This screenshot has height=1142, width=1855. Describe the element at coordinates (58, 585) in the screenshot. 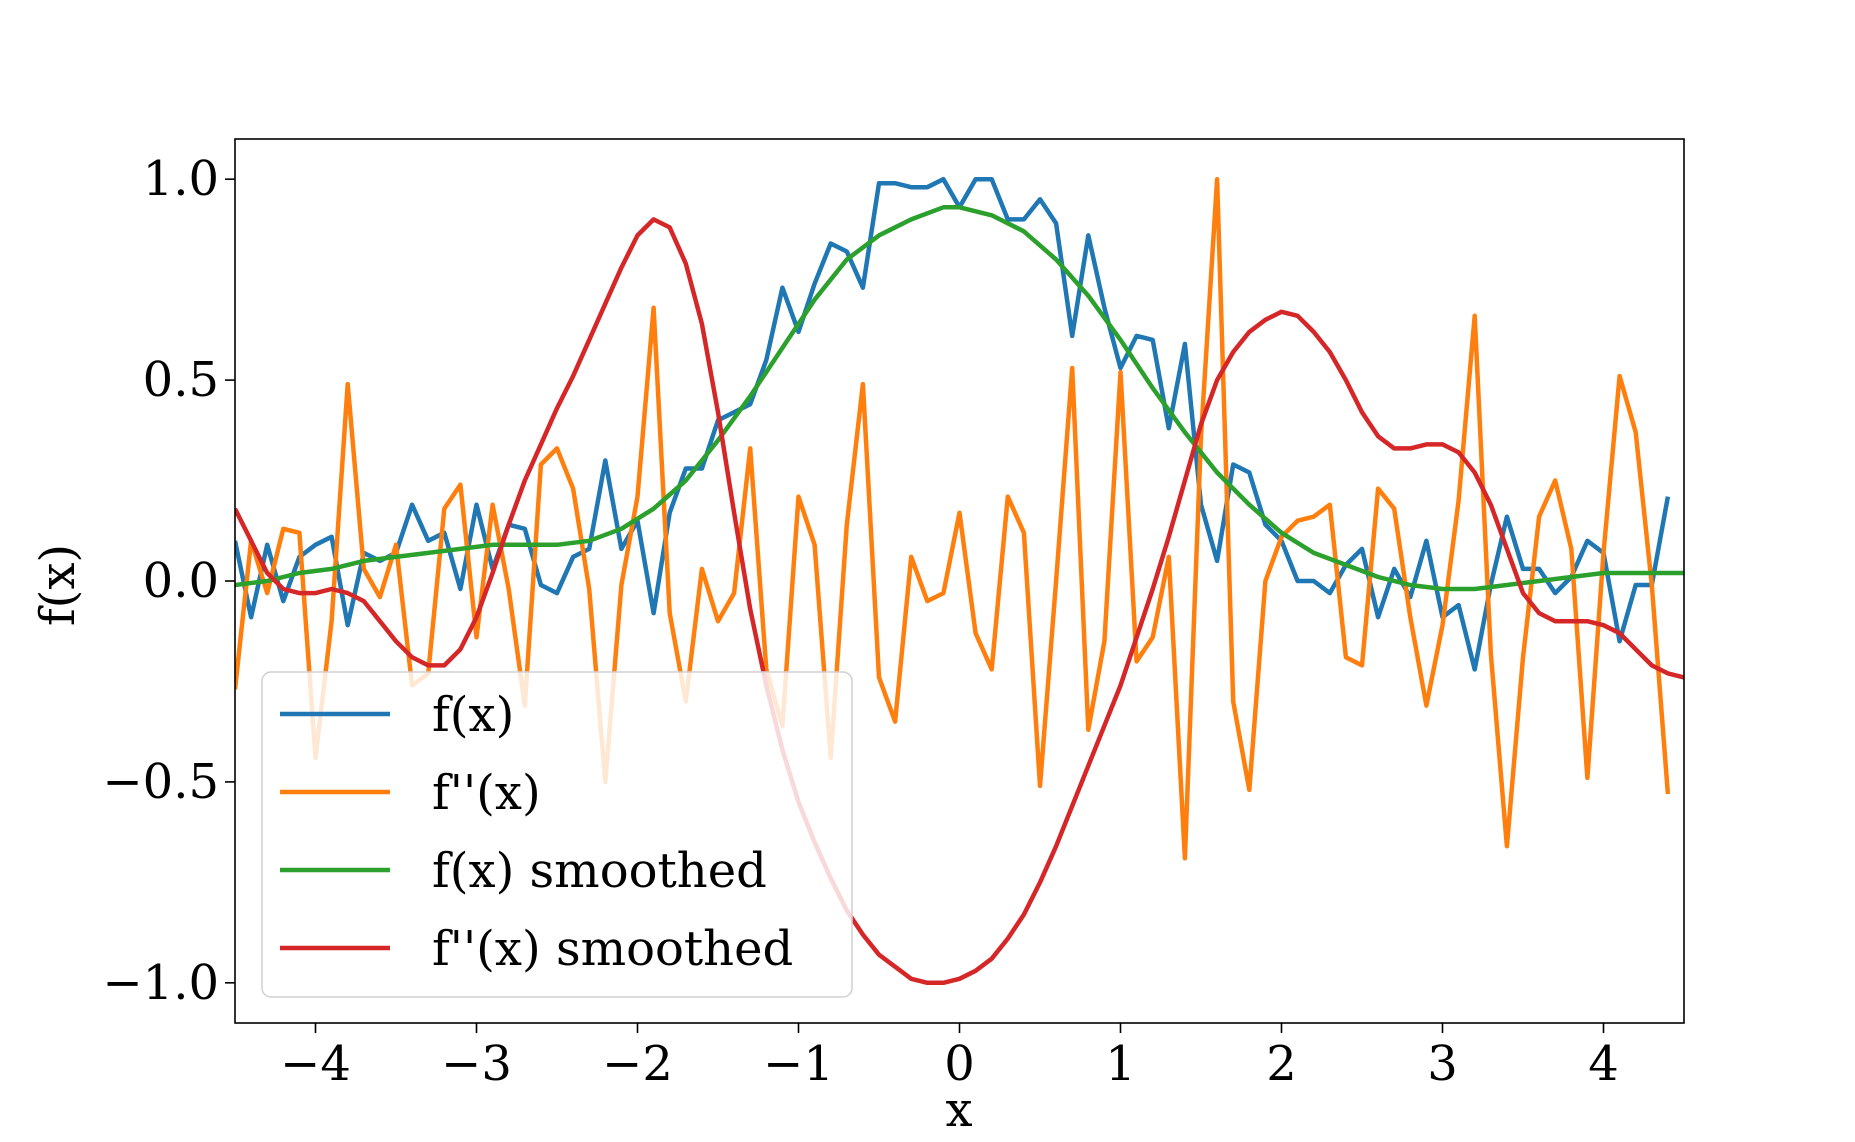

I see `y-axis-label: f(x)` at that location.